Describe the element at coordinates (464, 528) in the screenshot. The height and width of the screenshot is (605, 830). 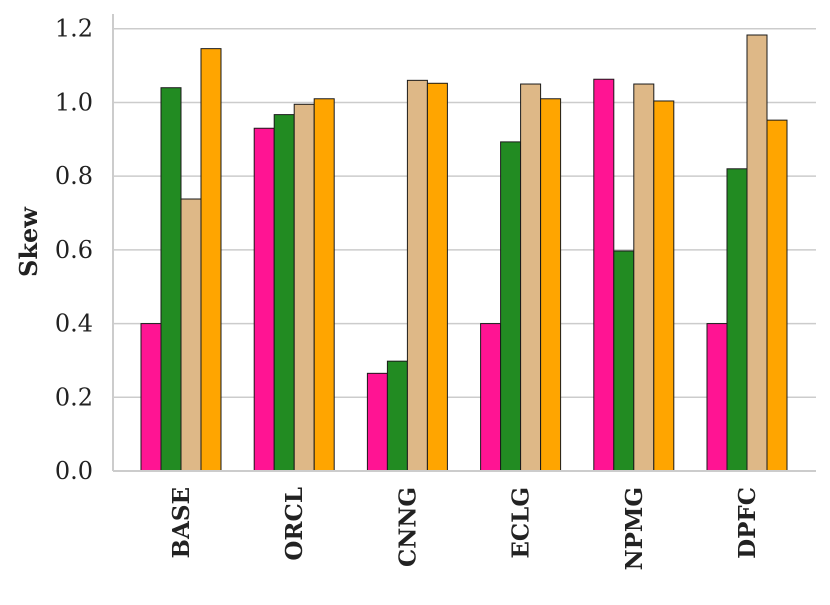
I see `x-tick-labels: BASE ORCL CNNG ECLG NPMG DPFC` at that location.